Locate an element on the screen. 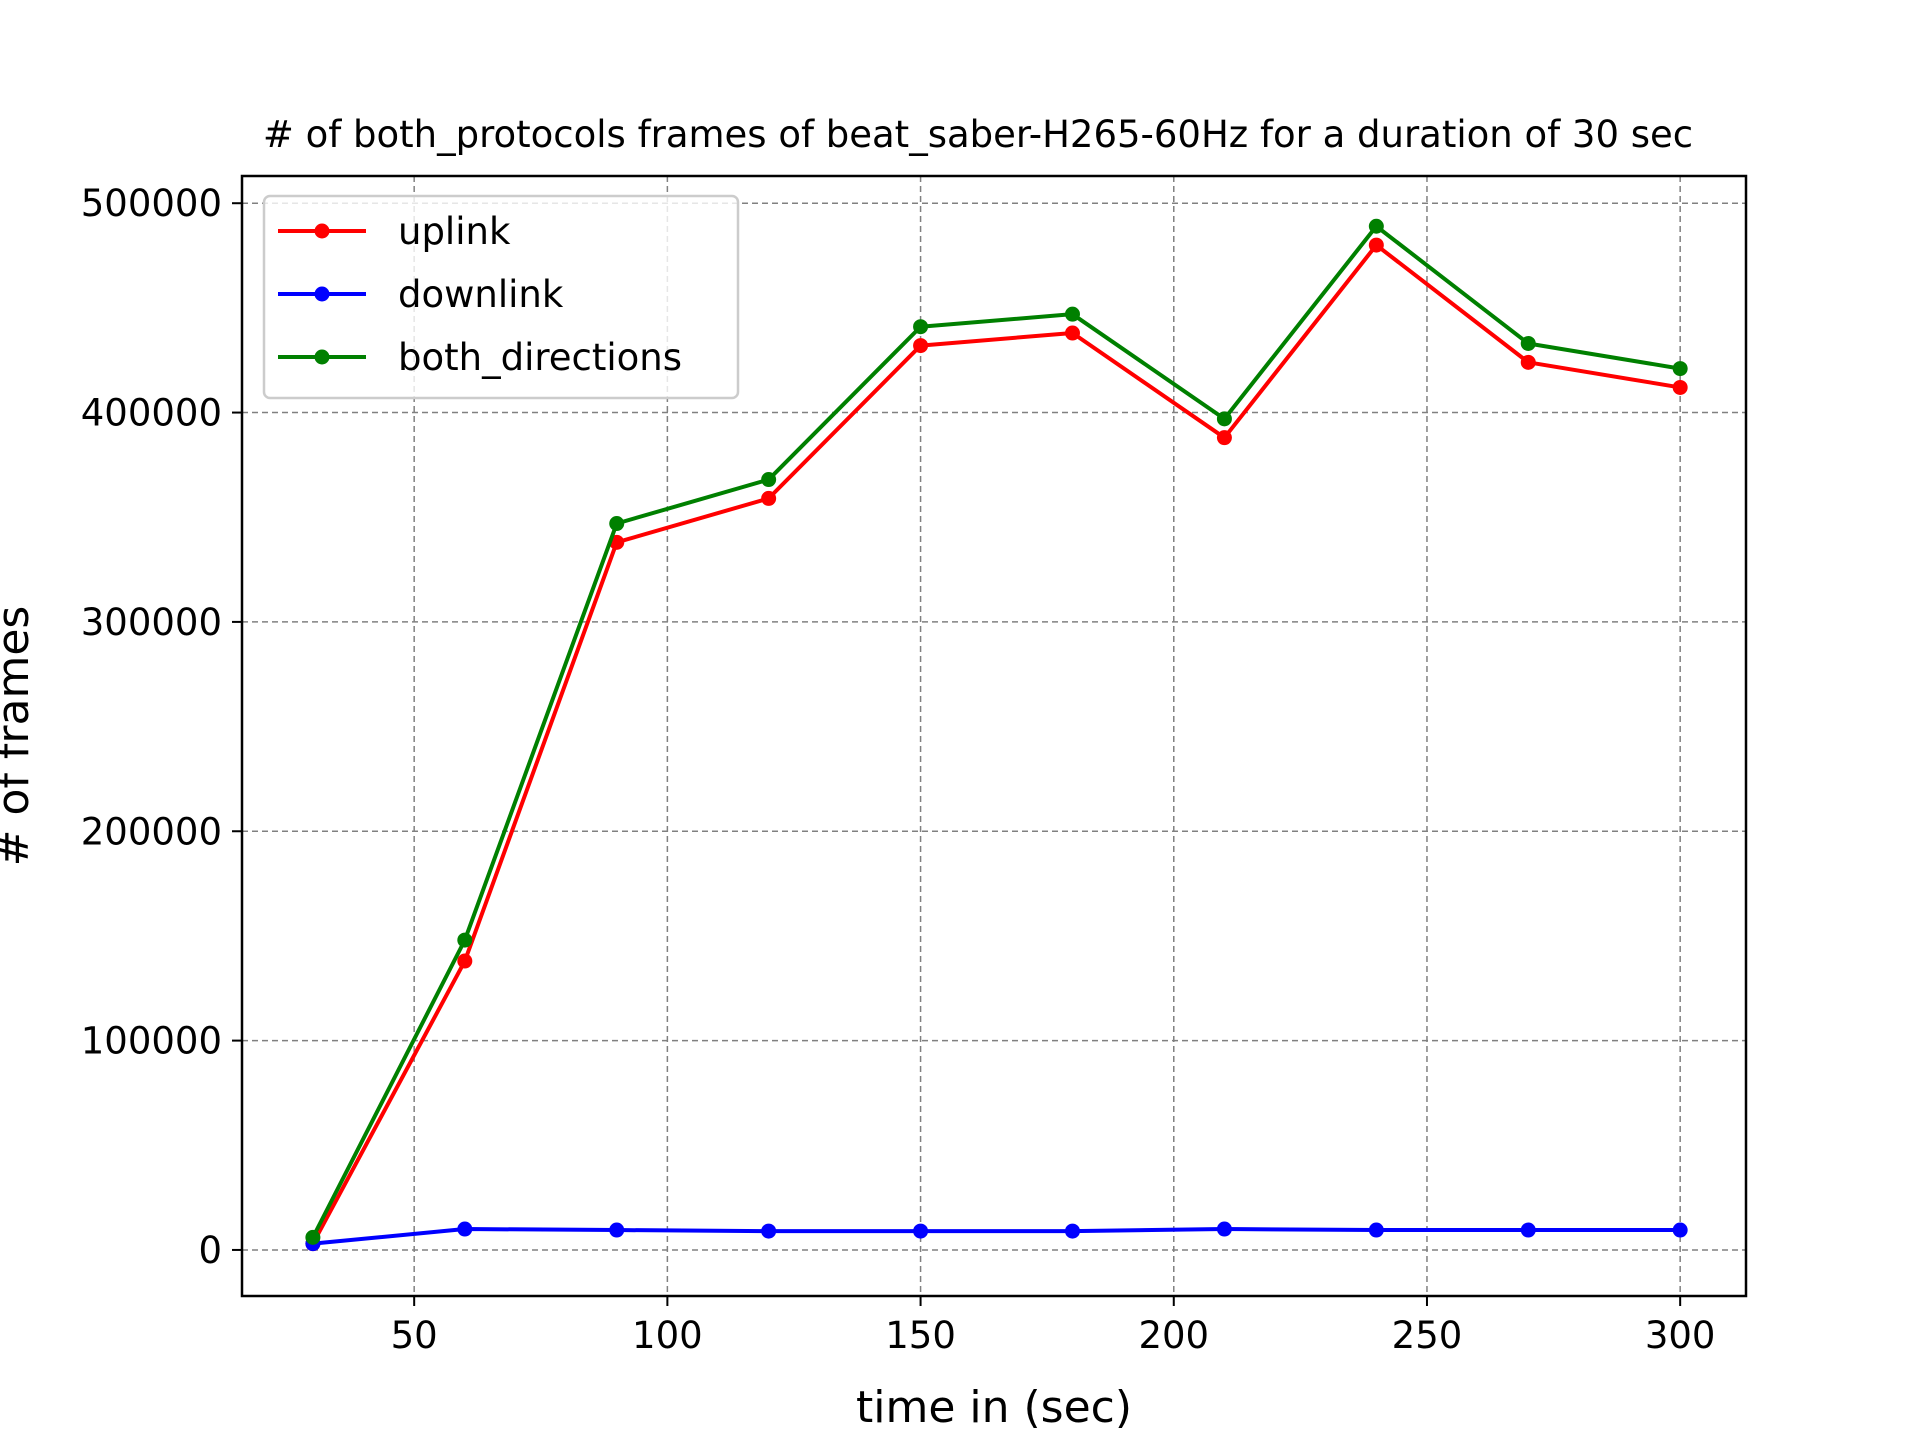 This screenshot has width=1920, height=1440. legend-label: both_directions is located at coordinates (540, 357).